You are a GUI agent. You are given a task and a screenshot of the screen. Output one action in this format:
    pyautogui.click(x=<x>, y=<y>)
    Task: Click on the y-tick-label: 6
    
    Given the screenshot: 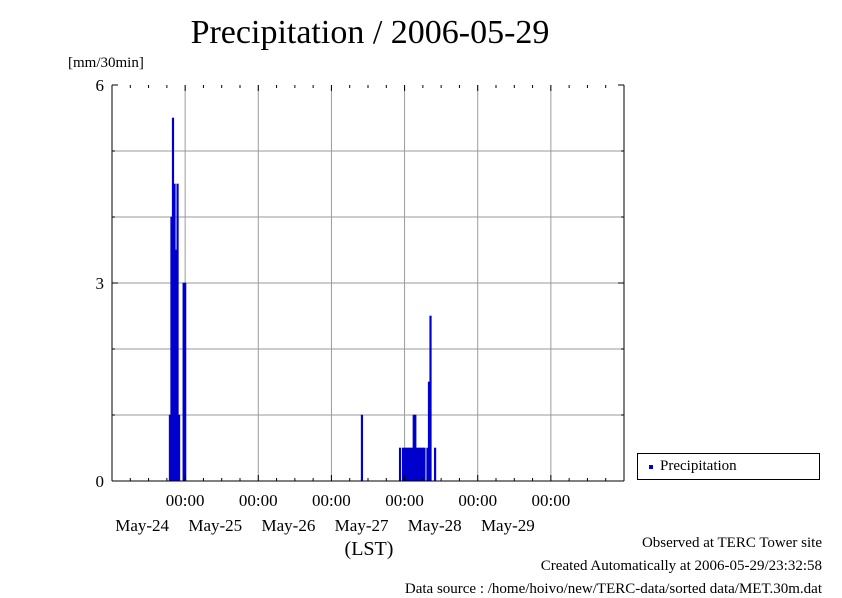 What is the action you would take?
    pyautogui.click(x=100, y=85)
    